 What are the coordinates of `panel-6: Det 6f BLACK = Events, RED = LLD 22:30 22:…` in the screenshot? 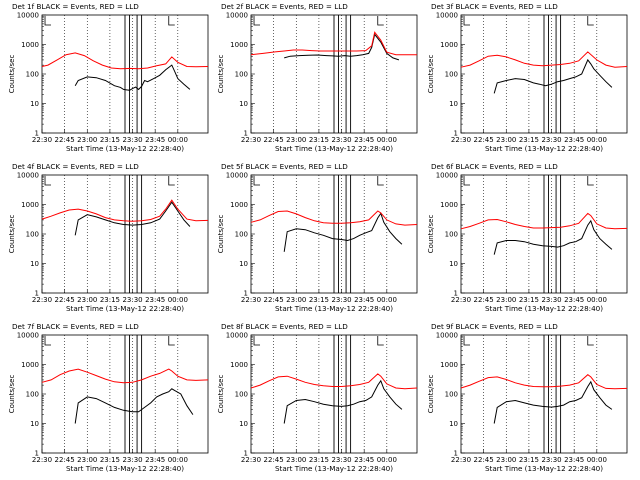 It's located at (527, 237).